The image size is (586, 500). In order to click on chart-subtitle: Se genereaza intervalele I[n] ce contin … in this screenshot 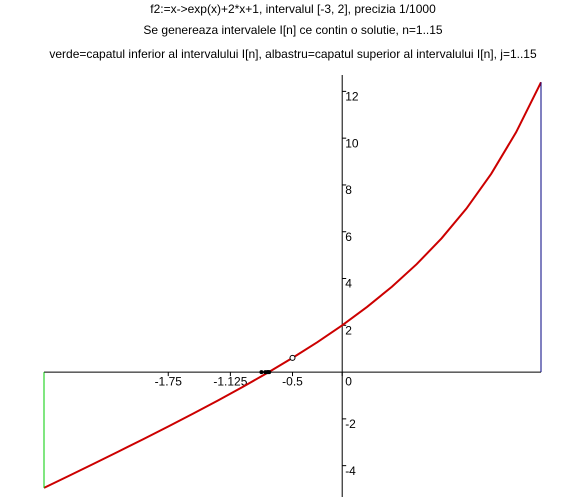, I will do `click(293, 30)`.